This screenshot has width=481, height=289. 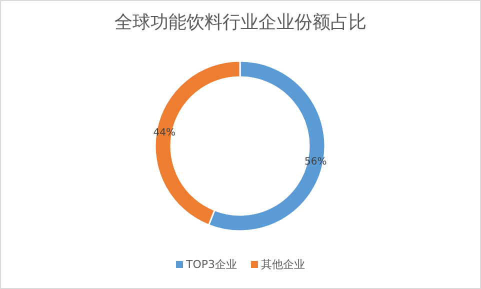 What do you see at coordinates (283, 264) in the screenshot?
I see `legend-label: 其他企业` at bounding box center [283, 264].